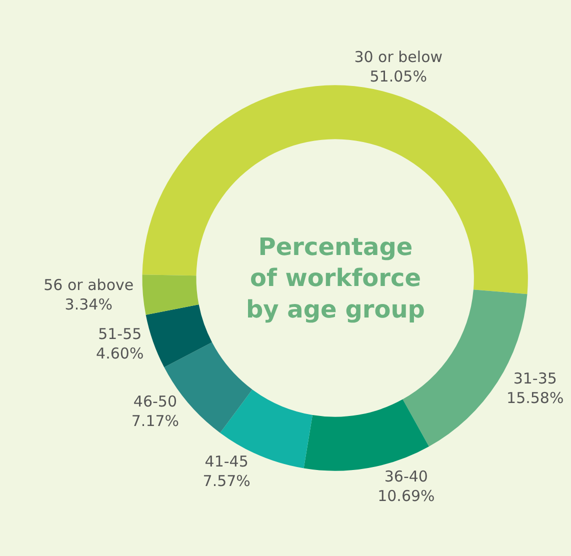 This screenshot has width=571, height=556. What do you see at coordinates (155, 421) in the screenshot?
I see `data-label: 7.17%` at bounding box center [155, 421].